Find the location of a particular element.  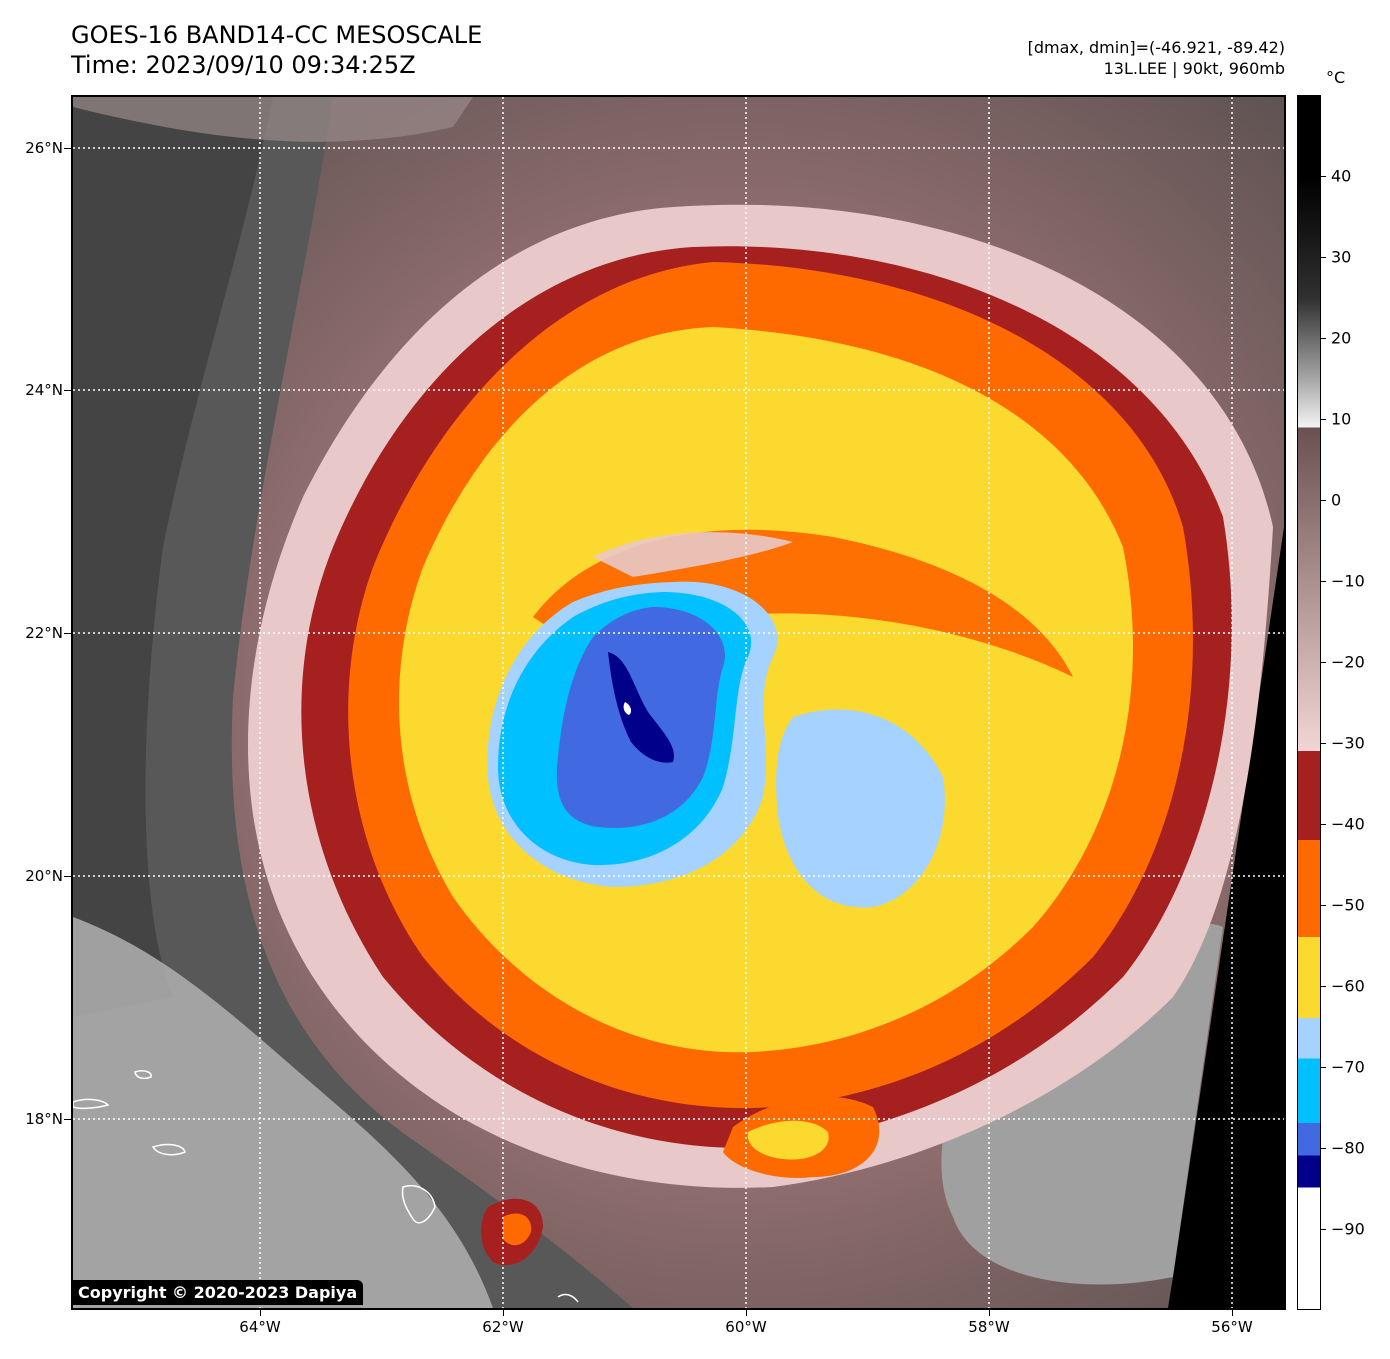

coldest-tops-navy is located at coordinates (641, 707).